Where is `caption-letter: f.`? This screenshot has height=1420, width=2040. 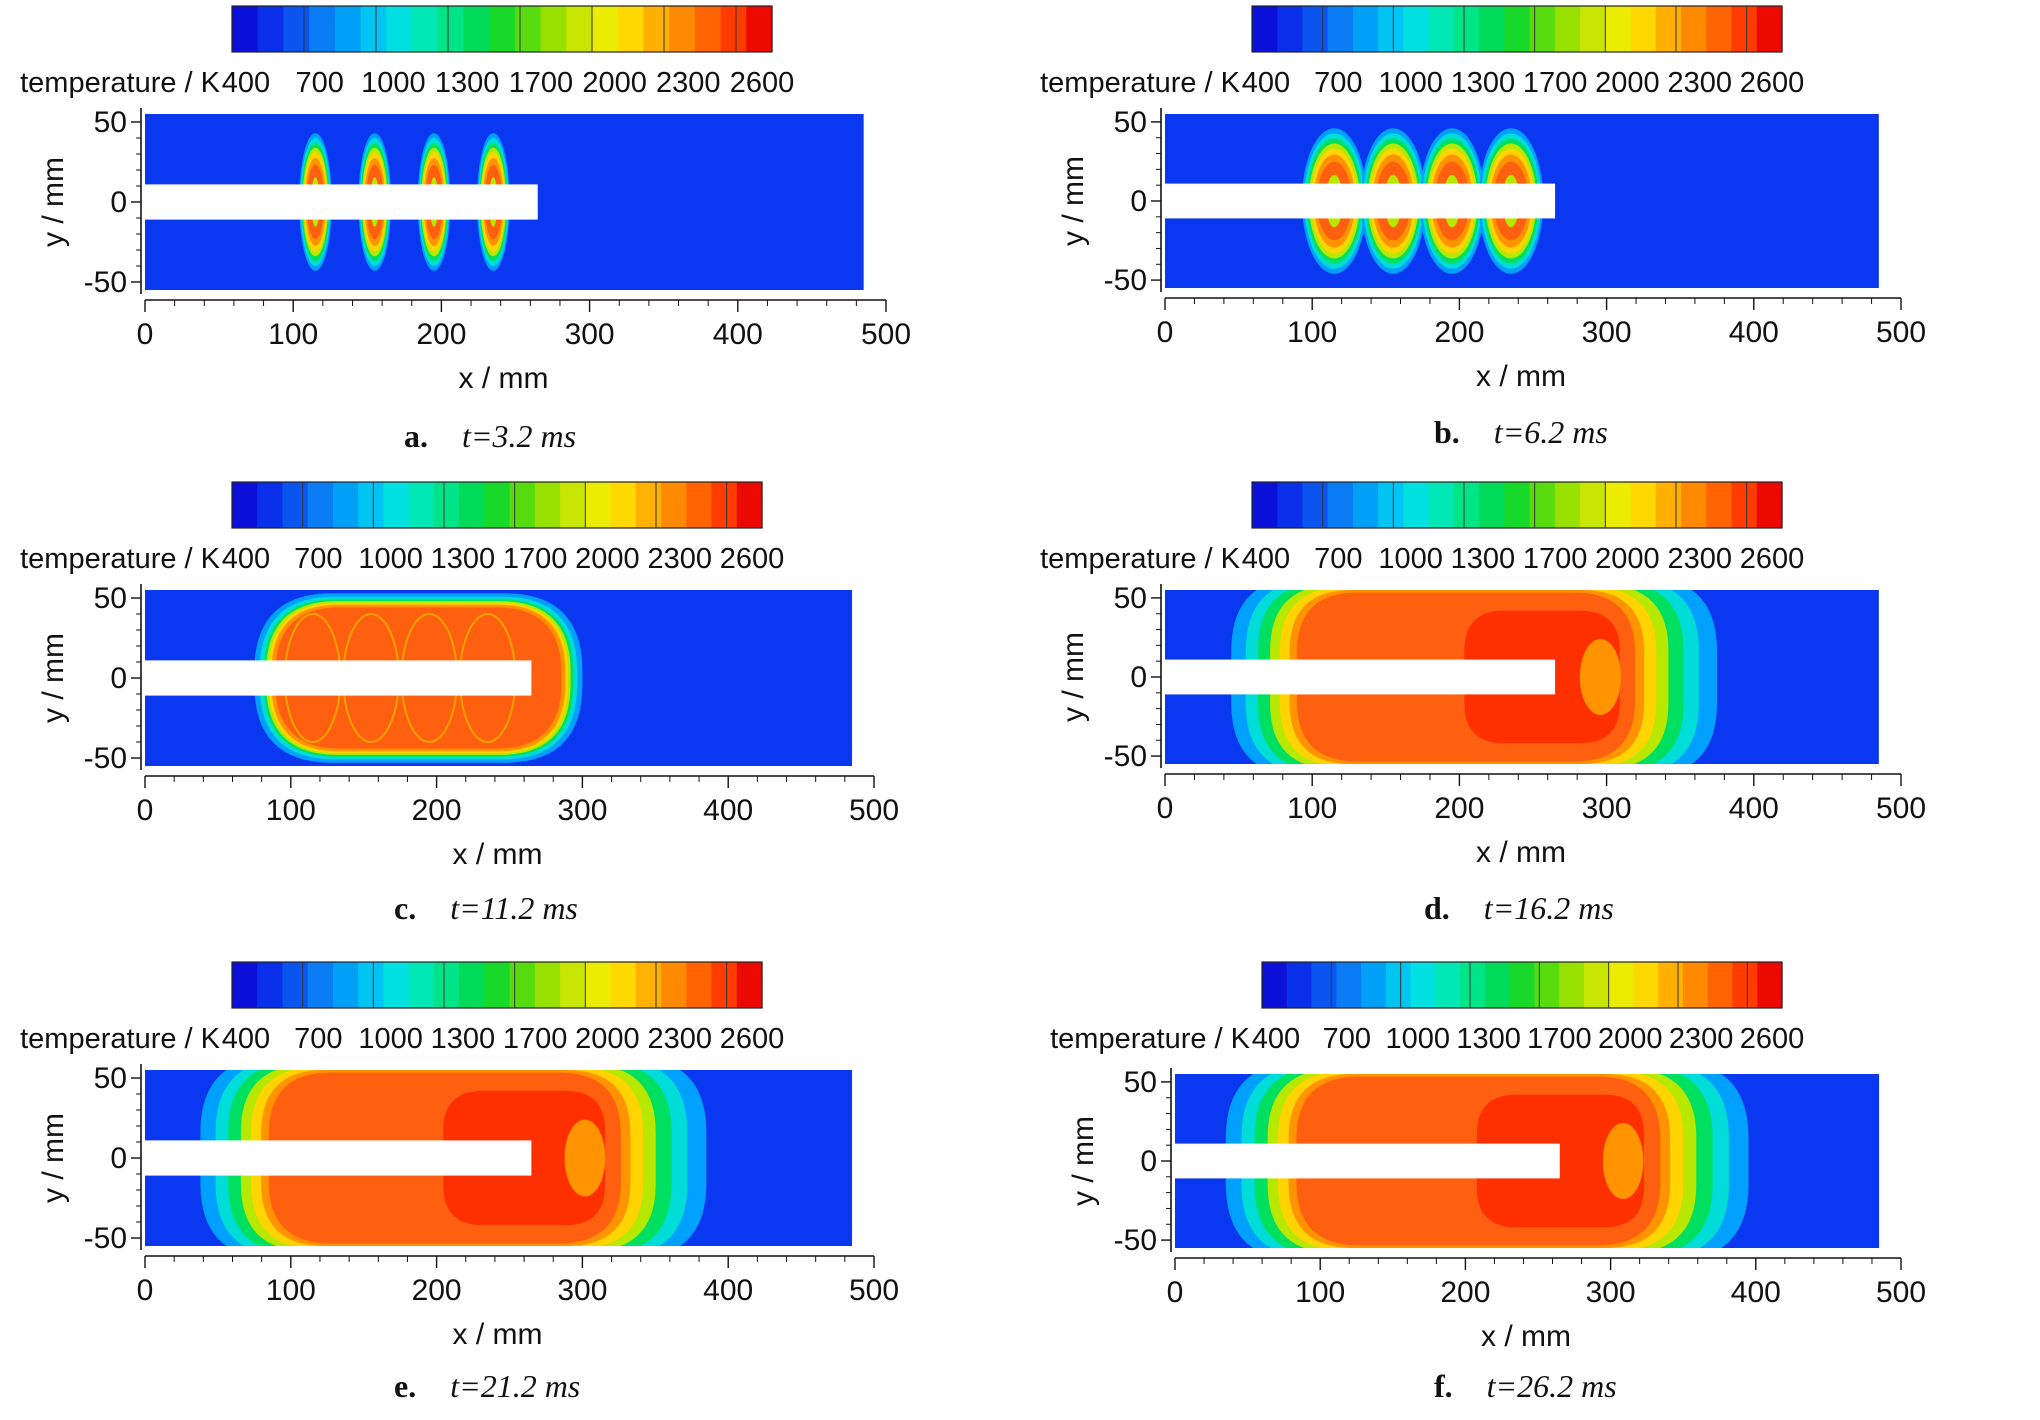
caption-letter: f. is located at coordinates (1443, 1386).